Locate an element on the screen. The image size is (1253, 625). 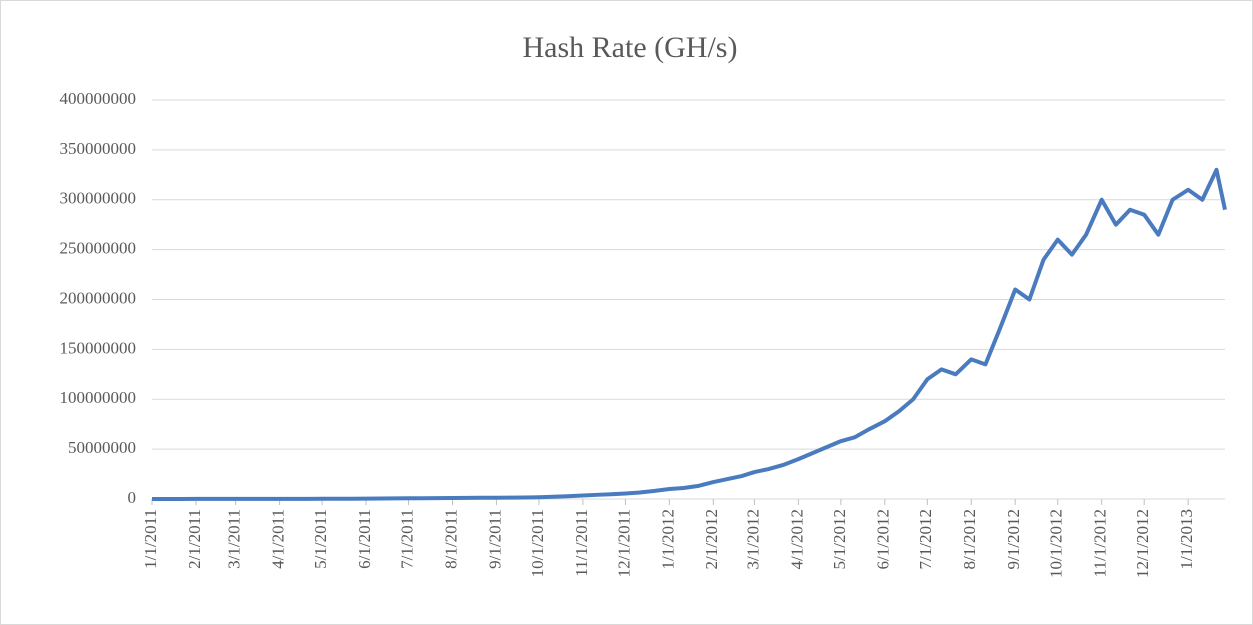
x-tick-label: 2/1/2012 is located at coordinates (711, 539).